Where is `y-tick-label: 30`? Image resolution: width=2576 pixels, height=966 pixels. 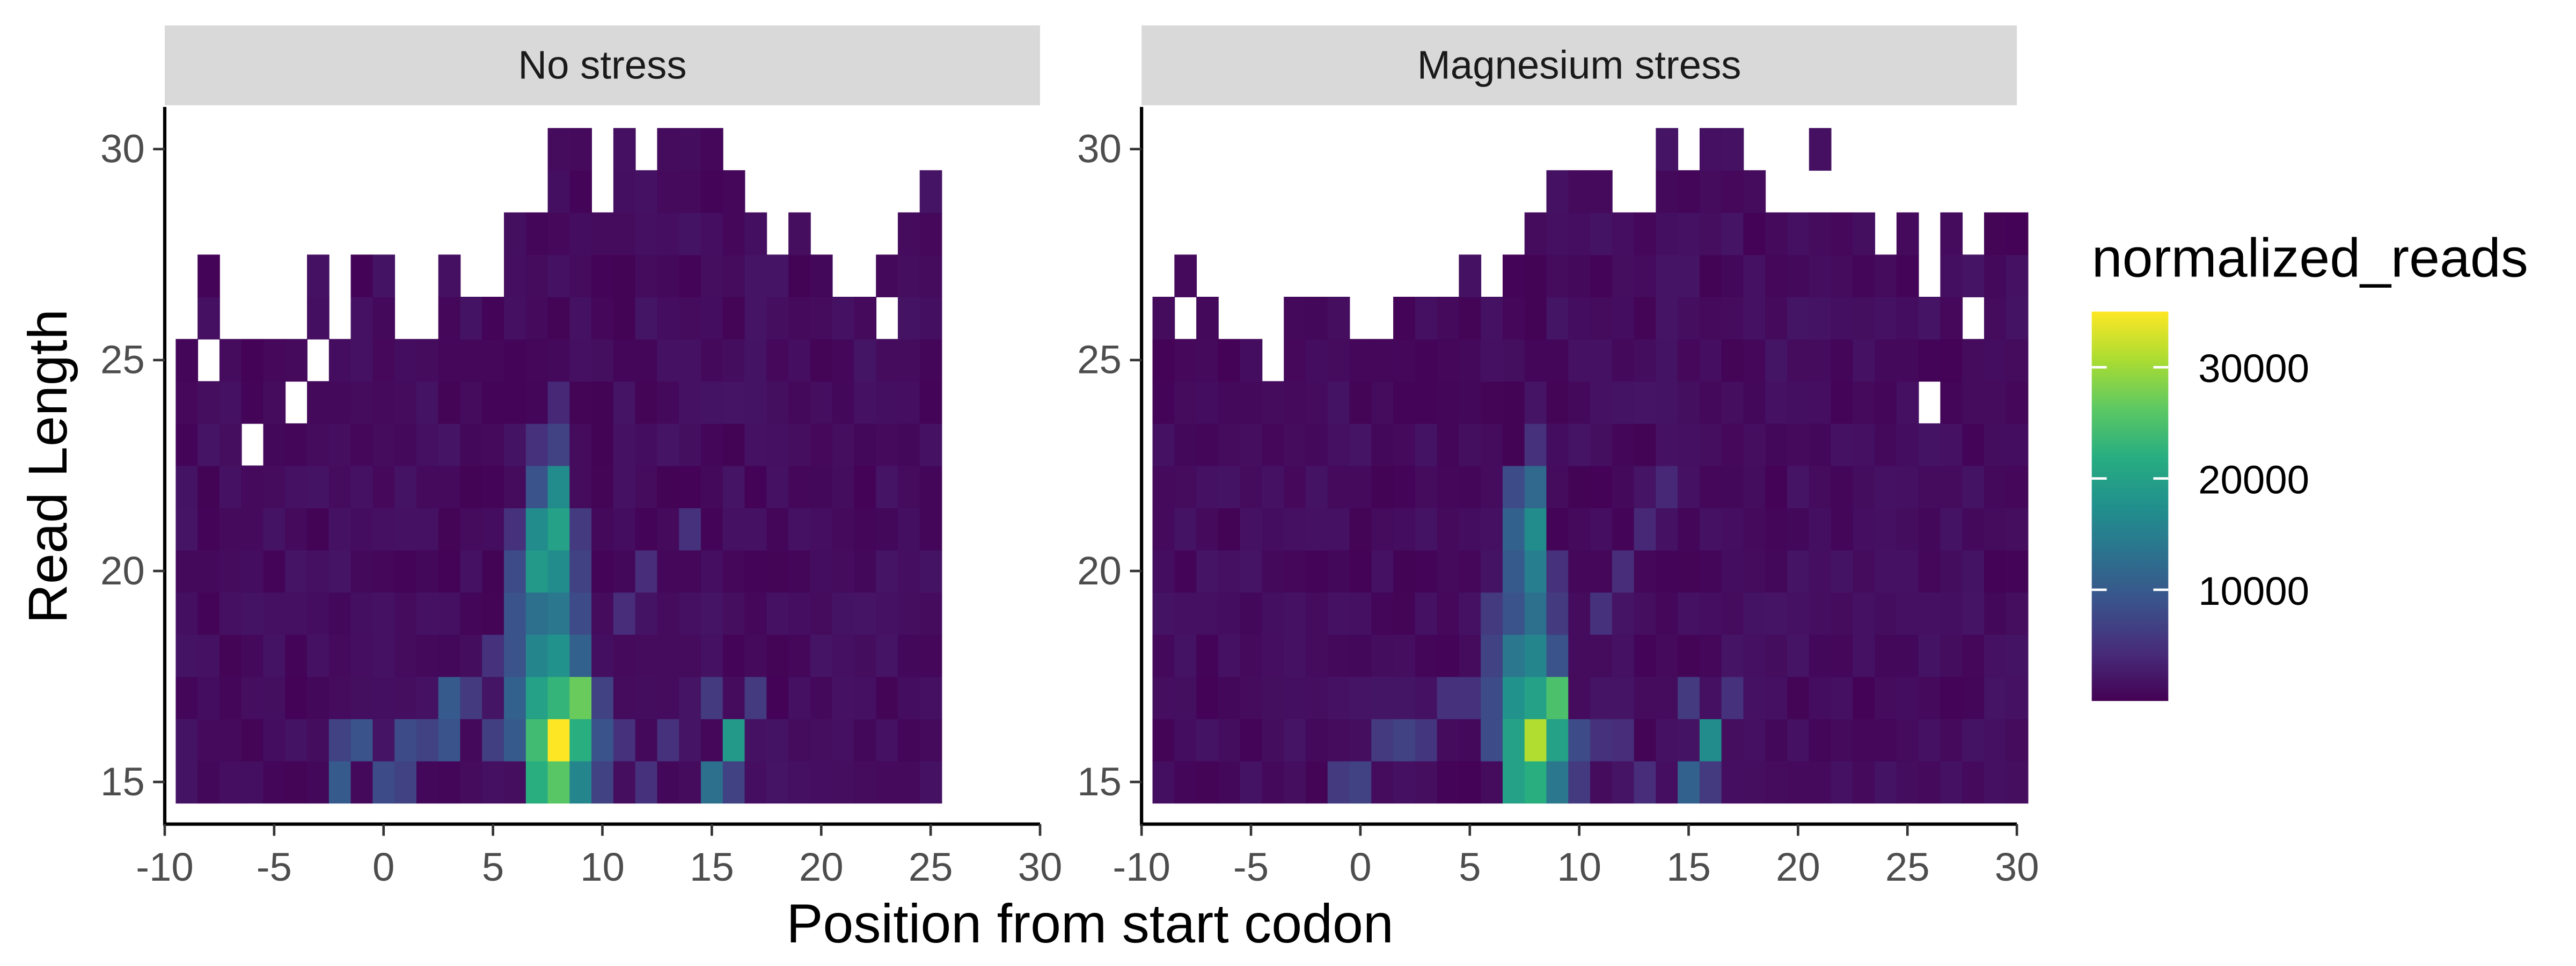
y-tick-label: 30 is located at coordinates (1099, 149).